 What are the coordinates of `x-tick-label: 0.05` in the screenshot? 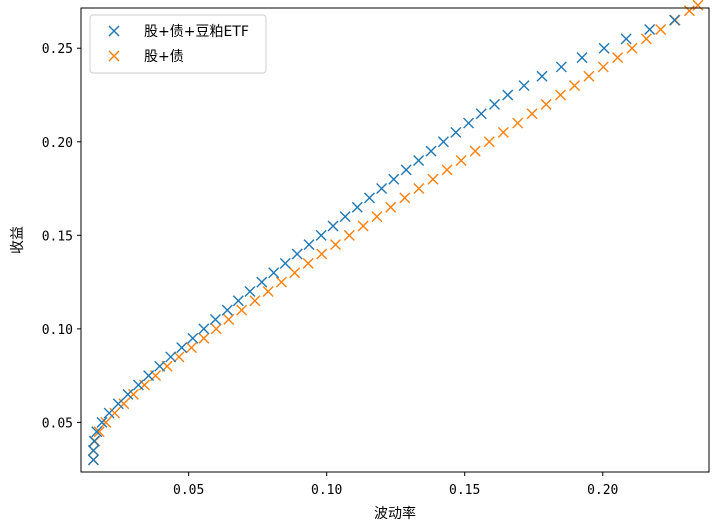 It's located at (188, 490).